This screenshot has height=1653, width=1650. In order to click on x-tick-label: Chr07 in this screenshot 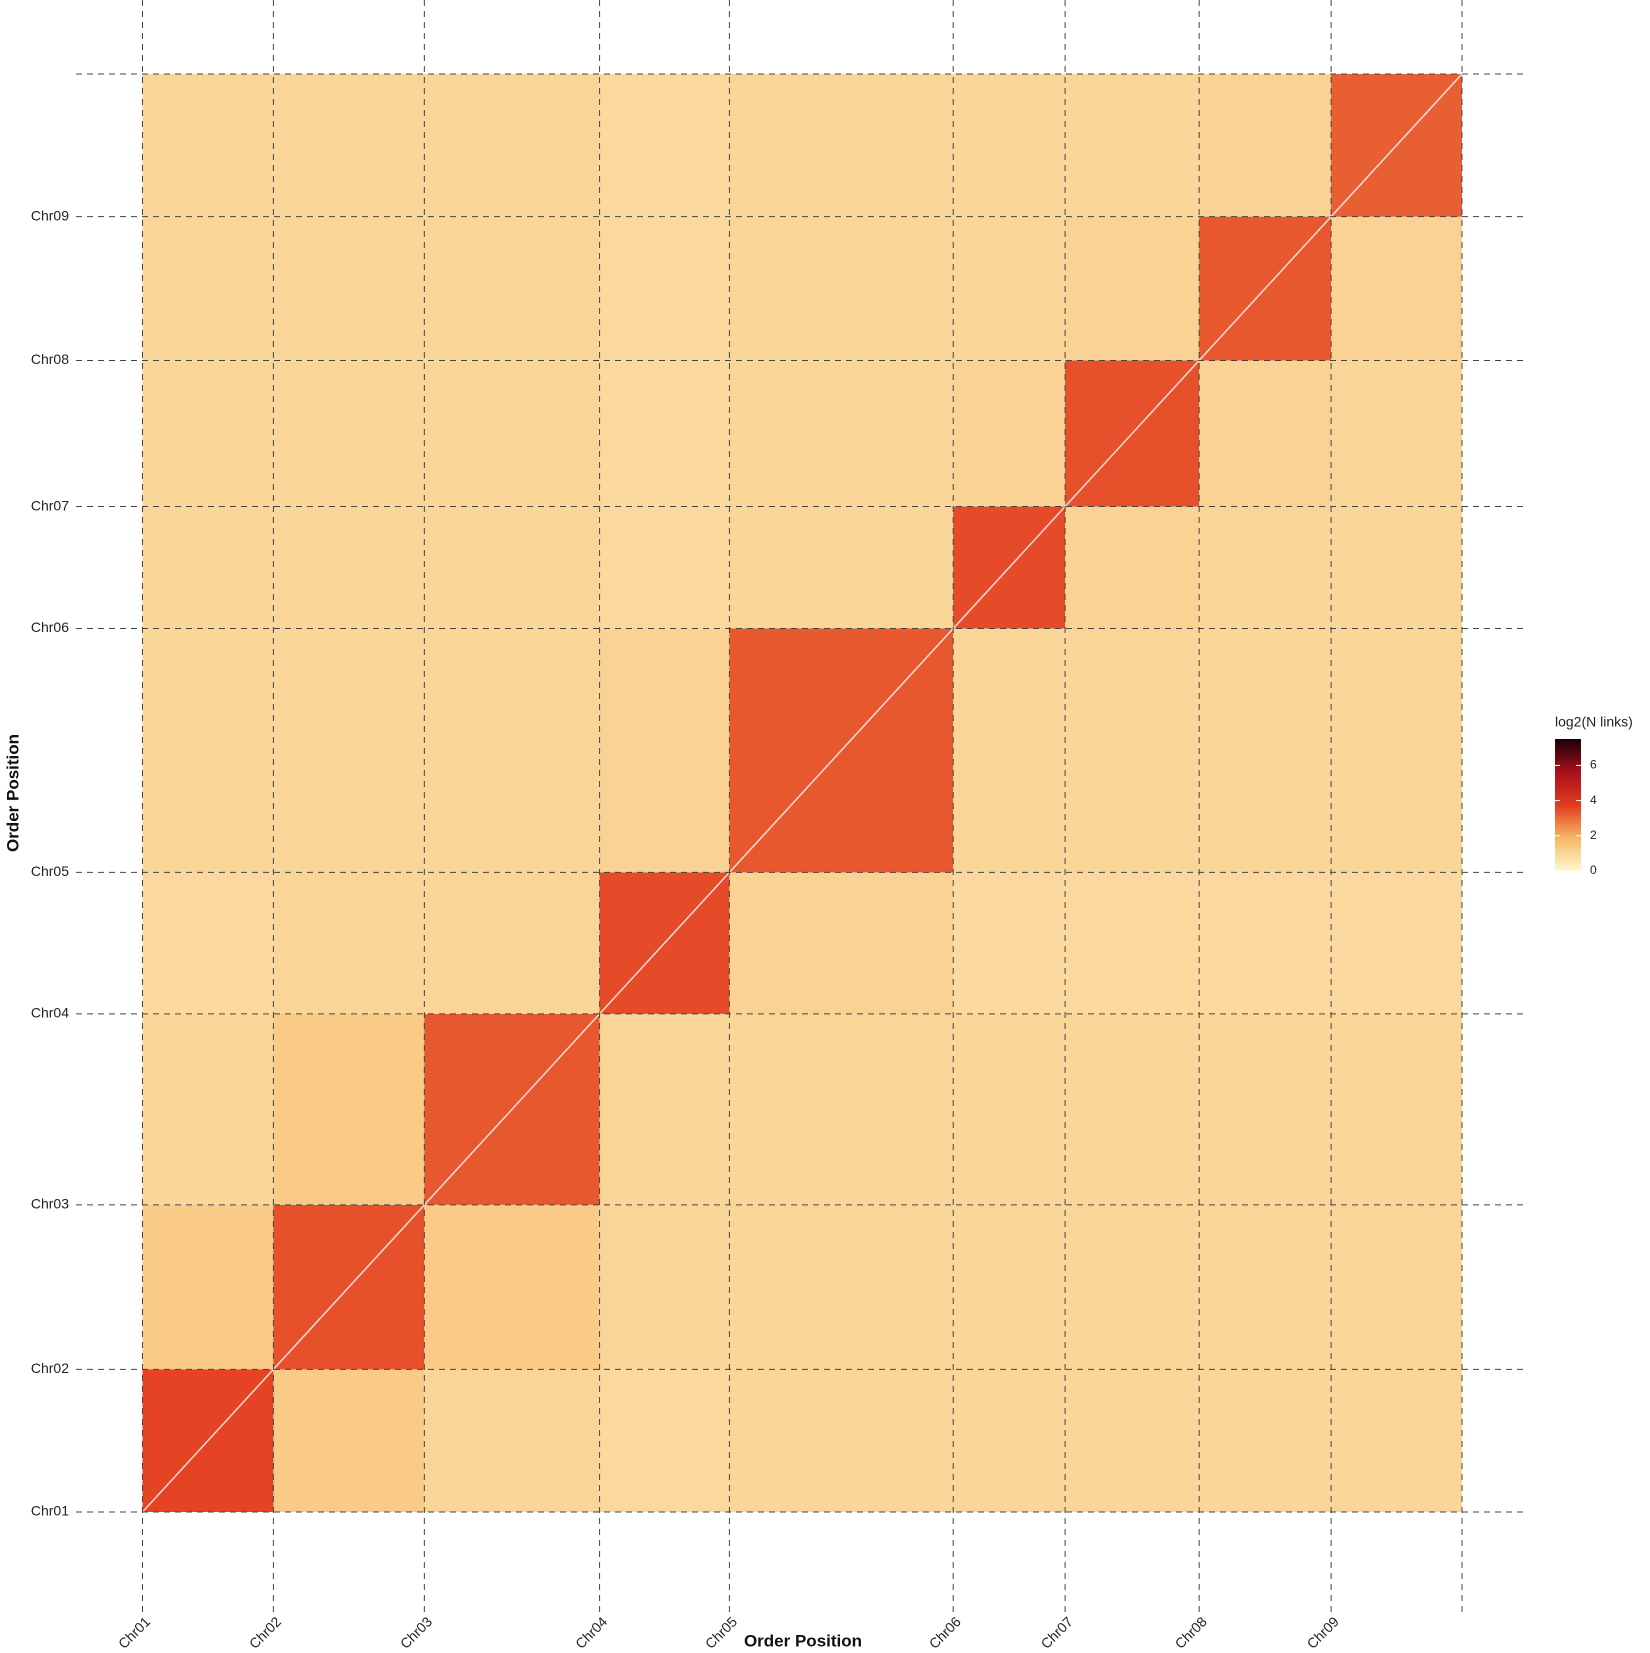, I will do `click(1057, 1632)`.